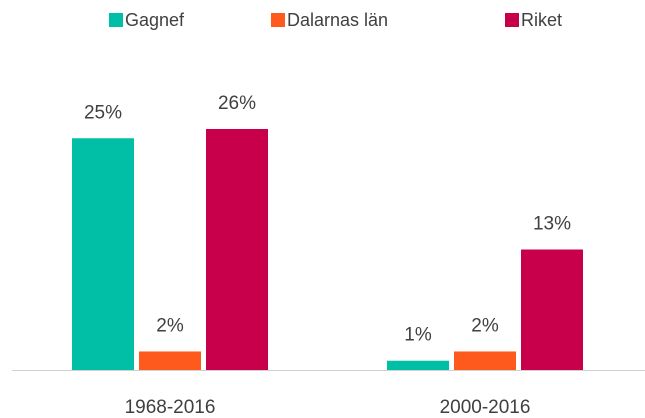 The image size is (645, 418). I want to click on x-tick-label: 2000-2016, so click(485, 407).